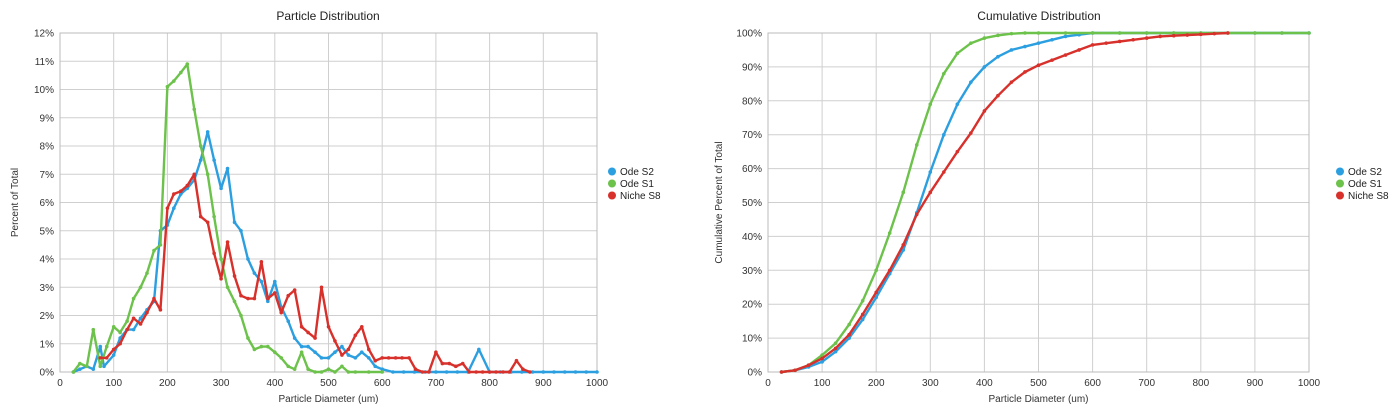 This screenshot has height=415, width=1400. Describe the element at coordinates (327, 16) in the screenshot. I see `chart1-title: Particle Distribution` at that location.